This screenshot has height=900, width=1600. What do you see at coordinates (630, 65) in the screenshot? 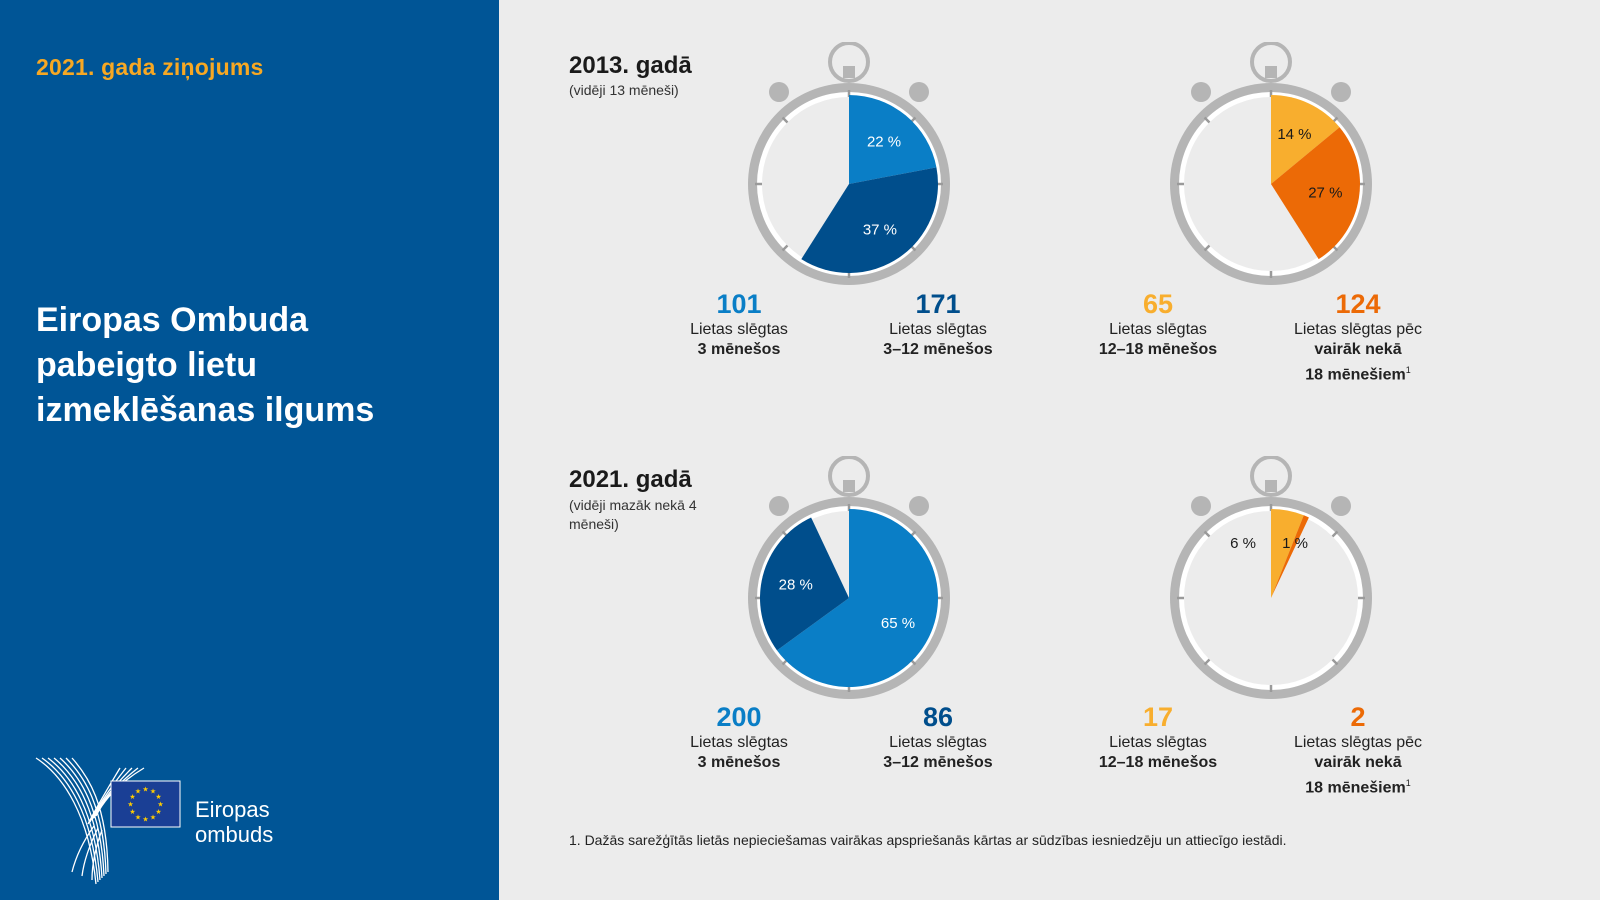
I see `year-title-2013: 2013. gadā` at bounding box center [630, 65].